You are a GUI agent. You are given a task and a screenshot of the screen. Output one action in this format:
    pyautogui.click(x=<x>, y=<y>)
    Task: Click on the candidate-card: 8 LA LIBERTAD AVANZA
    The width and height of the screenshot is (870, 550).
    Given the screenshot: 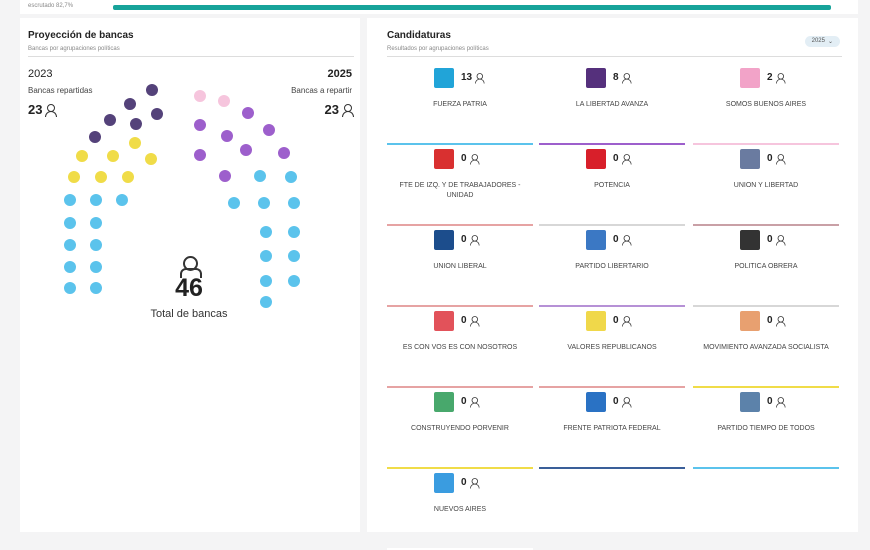 What is the action you would take?
    pyautogui.click(x=612, y=106)
    